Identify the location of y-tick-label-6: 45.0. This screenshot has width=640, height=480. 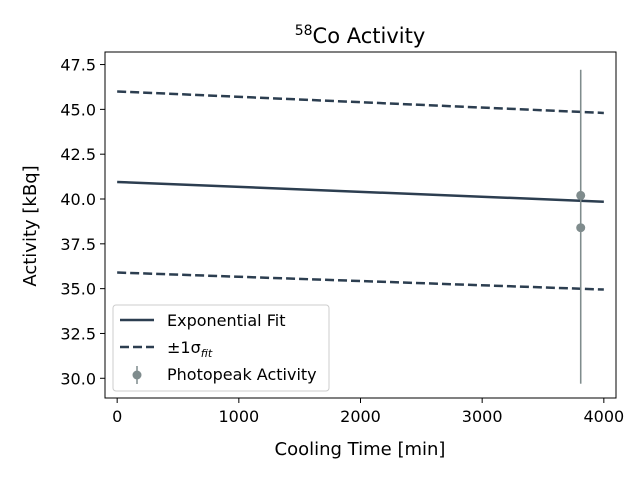
(78, 109).